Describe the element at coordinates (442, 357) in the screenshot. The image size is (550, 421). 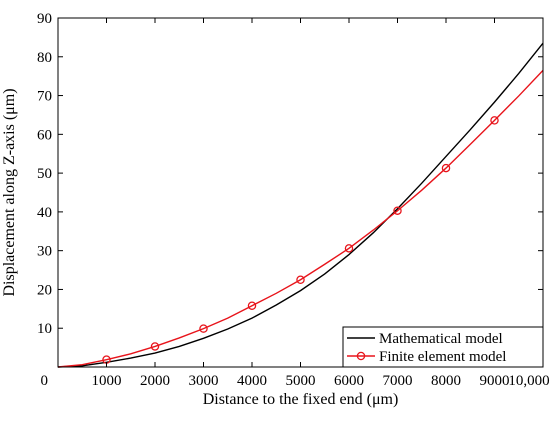
I see `legend-label-2: Finite element model` at that location.